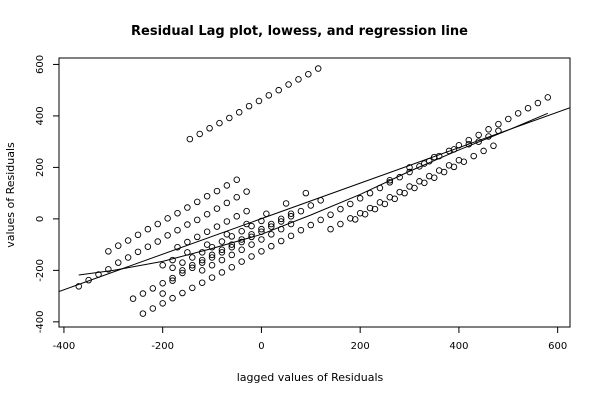  Describe the element at coordinates (40, 115) in the screenshot. I see `y-tick-label: 400` at that location.